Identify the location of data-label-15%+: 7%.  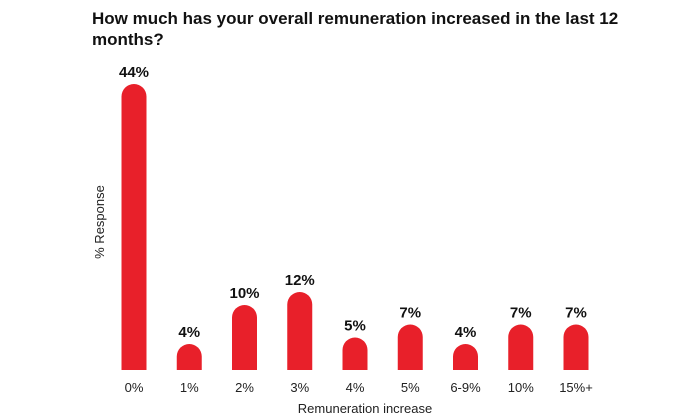
(576, 313).